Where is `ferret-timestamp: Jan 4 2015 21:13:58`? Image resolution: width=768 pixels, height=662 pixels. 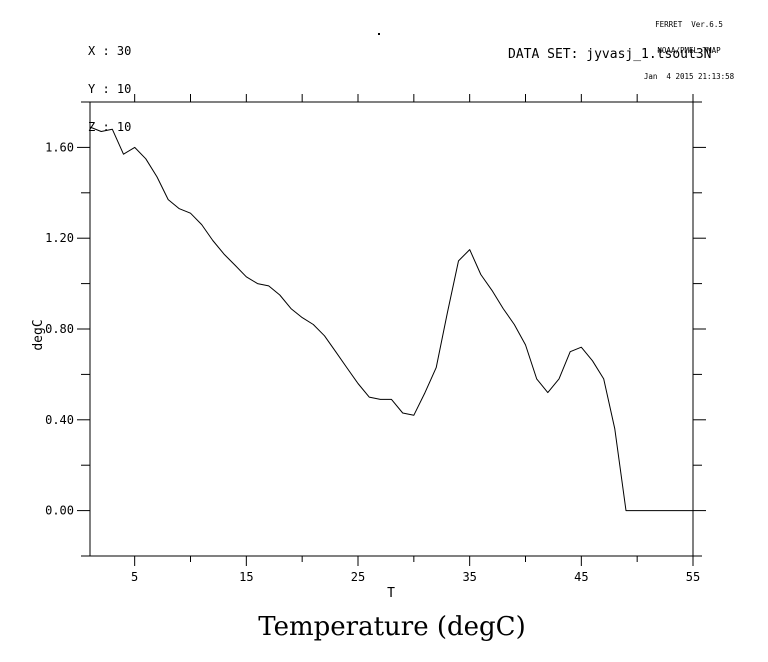
ferret-timestamp: Jan 4 2015 21:13:58 is located at coordinates (689, 77).